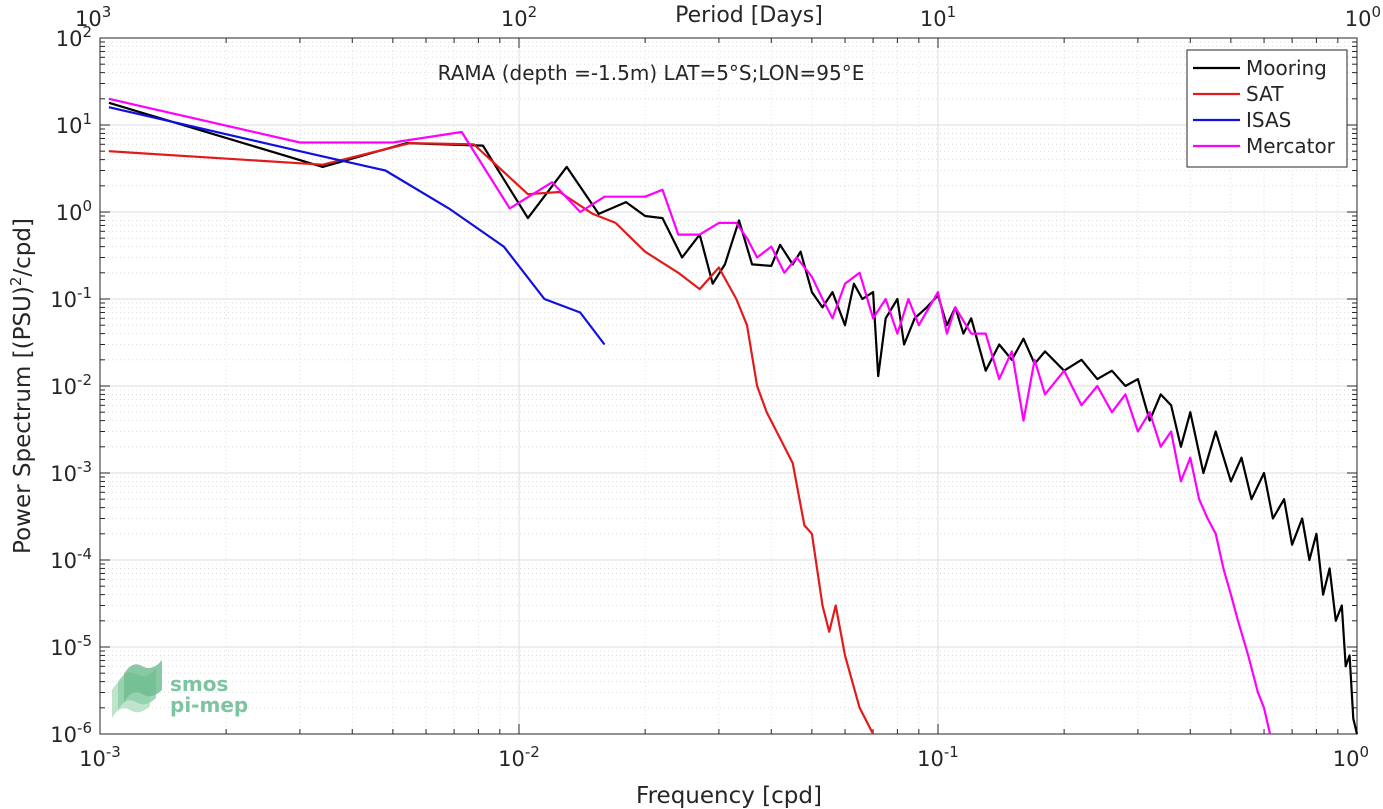 The height and width of the screenshot is (809, 1383). What do you see at coordinates (71, 646) in the screenshot?
I see `y-tick-label: 10⁻⁵` at bounding box center [71, 646].